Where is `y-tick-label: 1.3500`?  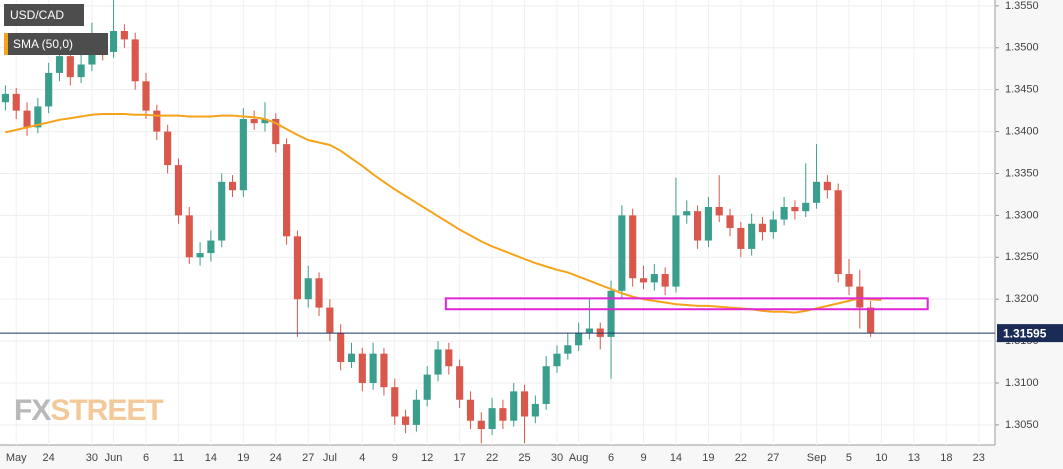
y-tick-label: 1.3500 is located at coordinates (1022, 48).